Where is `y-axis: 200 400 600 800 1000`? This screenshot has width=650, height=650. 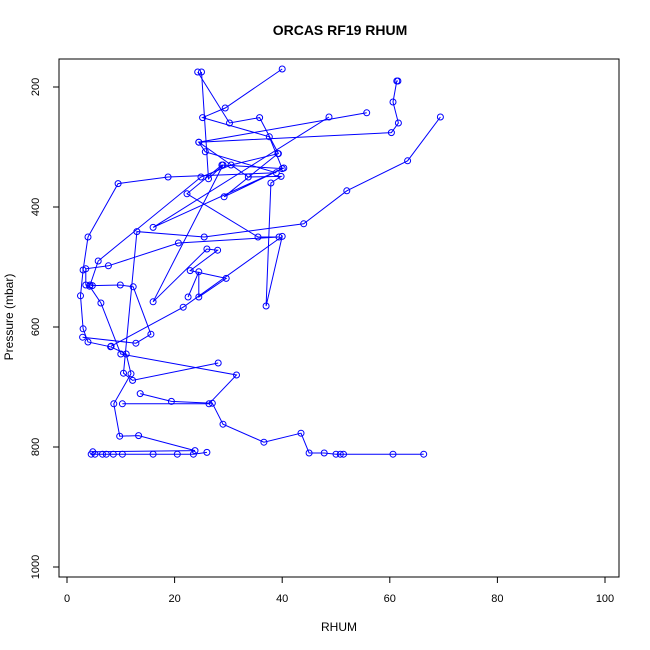
y-axis: 200 400 600 800 1000 is located at coordinates (45, 328).